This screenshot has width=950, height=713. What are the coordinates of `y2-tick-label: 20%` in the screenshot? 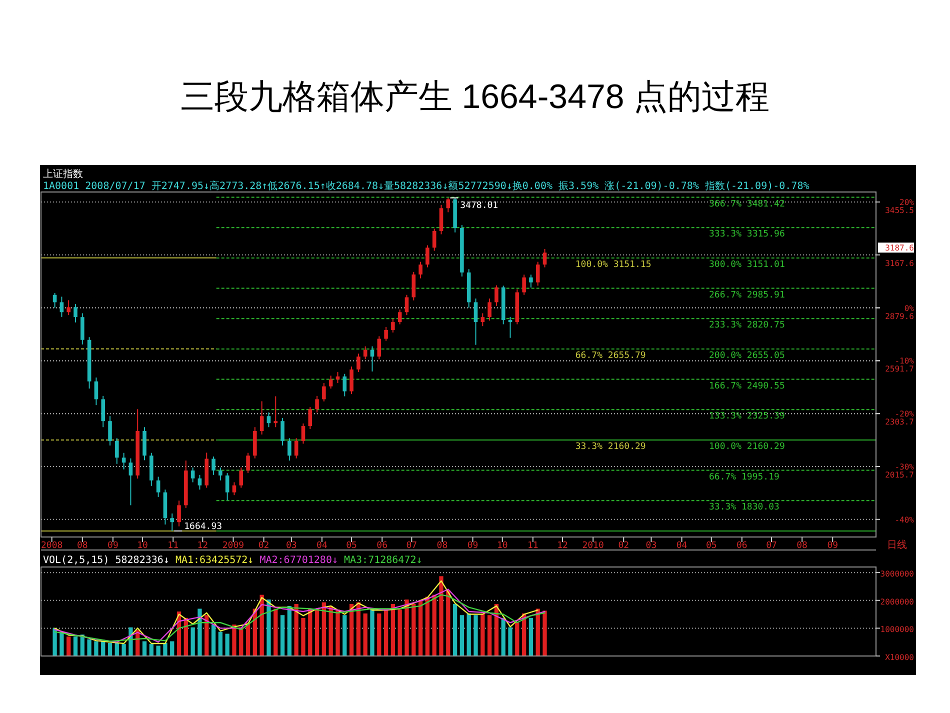 It's located at (907, 202).